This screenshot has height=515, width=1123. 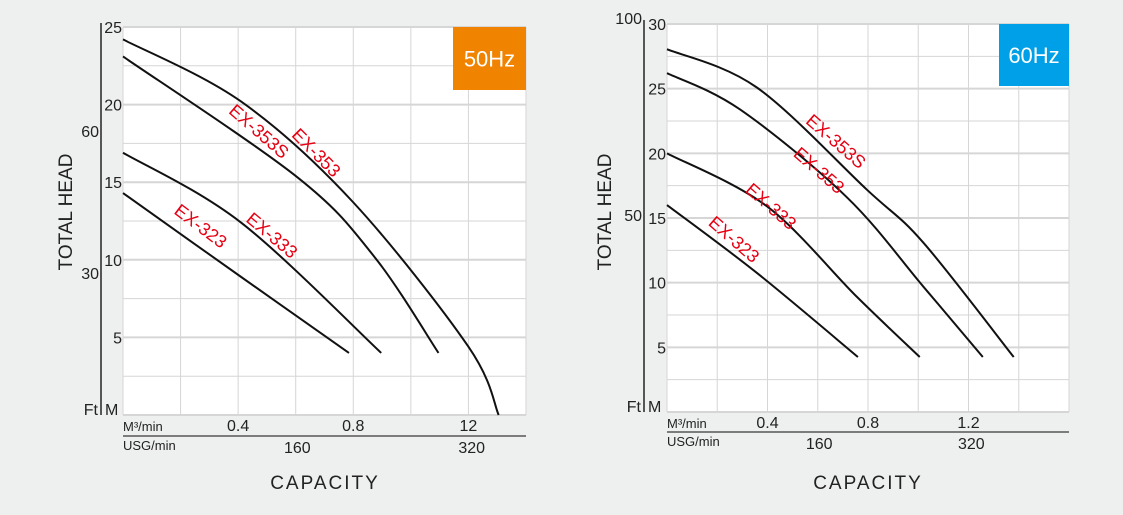 I want to click on y-tick-label-ft: 50, so click(x=633, y=216).